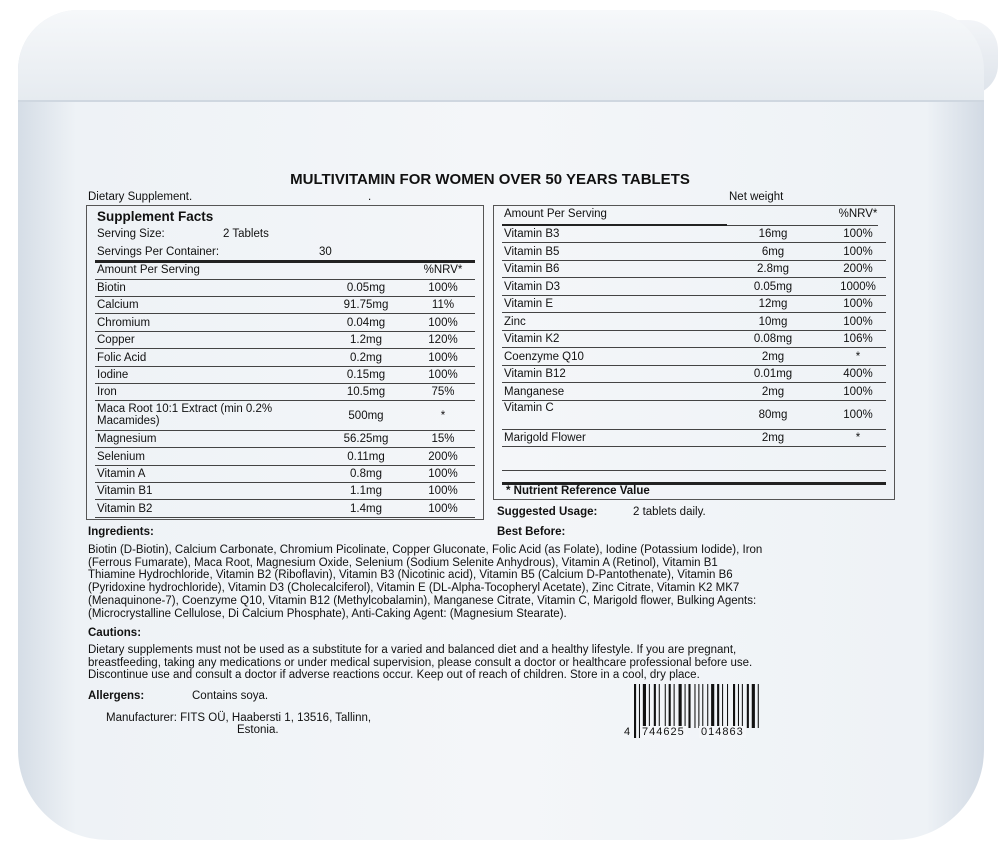  What do you see at coordinates (532, 269) in the screenshot?
I see `nutrient-name: Vitamin B6` at bounding box center [532, 269].